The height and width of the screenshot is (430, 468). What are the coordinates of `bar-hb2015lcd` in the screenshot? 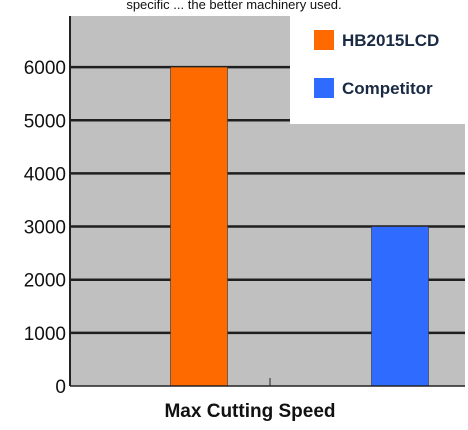 It's located at (199, 226).